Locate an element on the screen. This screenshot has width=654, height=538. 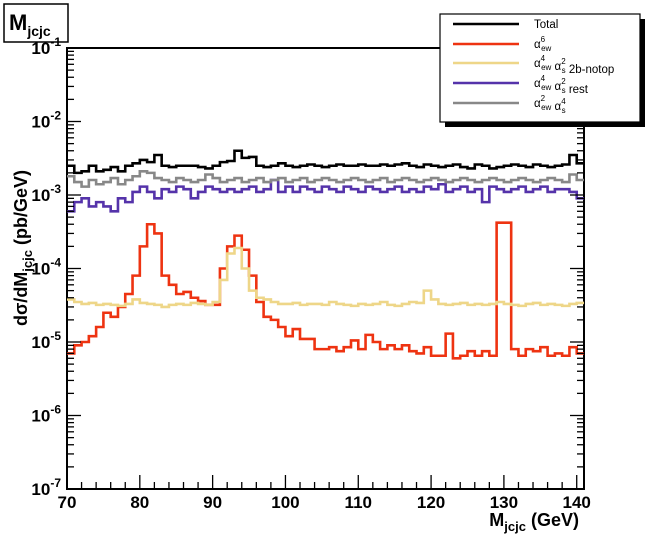
x-tick-label: 90 is located at coordinates (212, 502).